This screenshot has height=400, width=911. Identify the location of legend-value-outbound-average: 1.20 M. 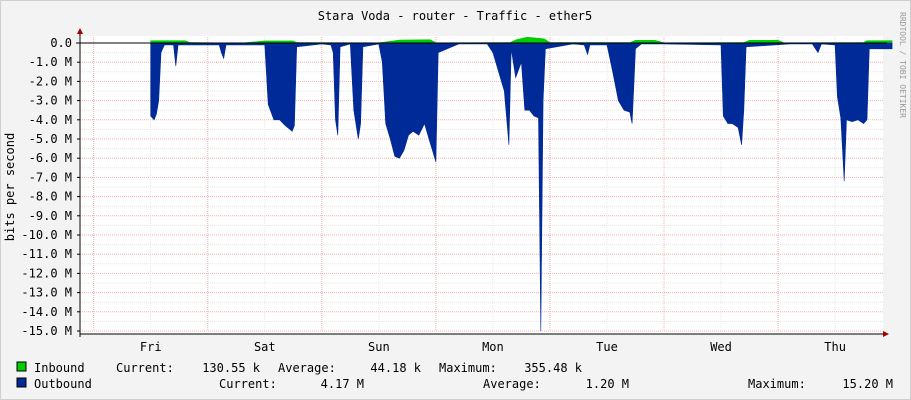
(607, 384).